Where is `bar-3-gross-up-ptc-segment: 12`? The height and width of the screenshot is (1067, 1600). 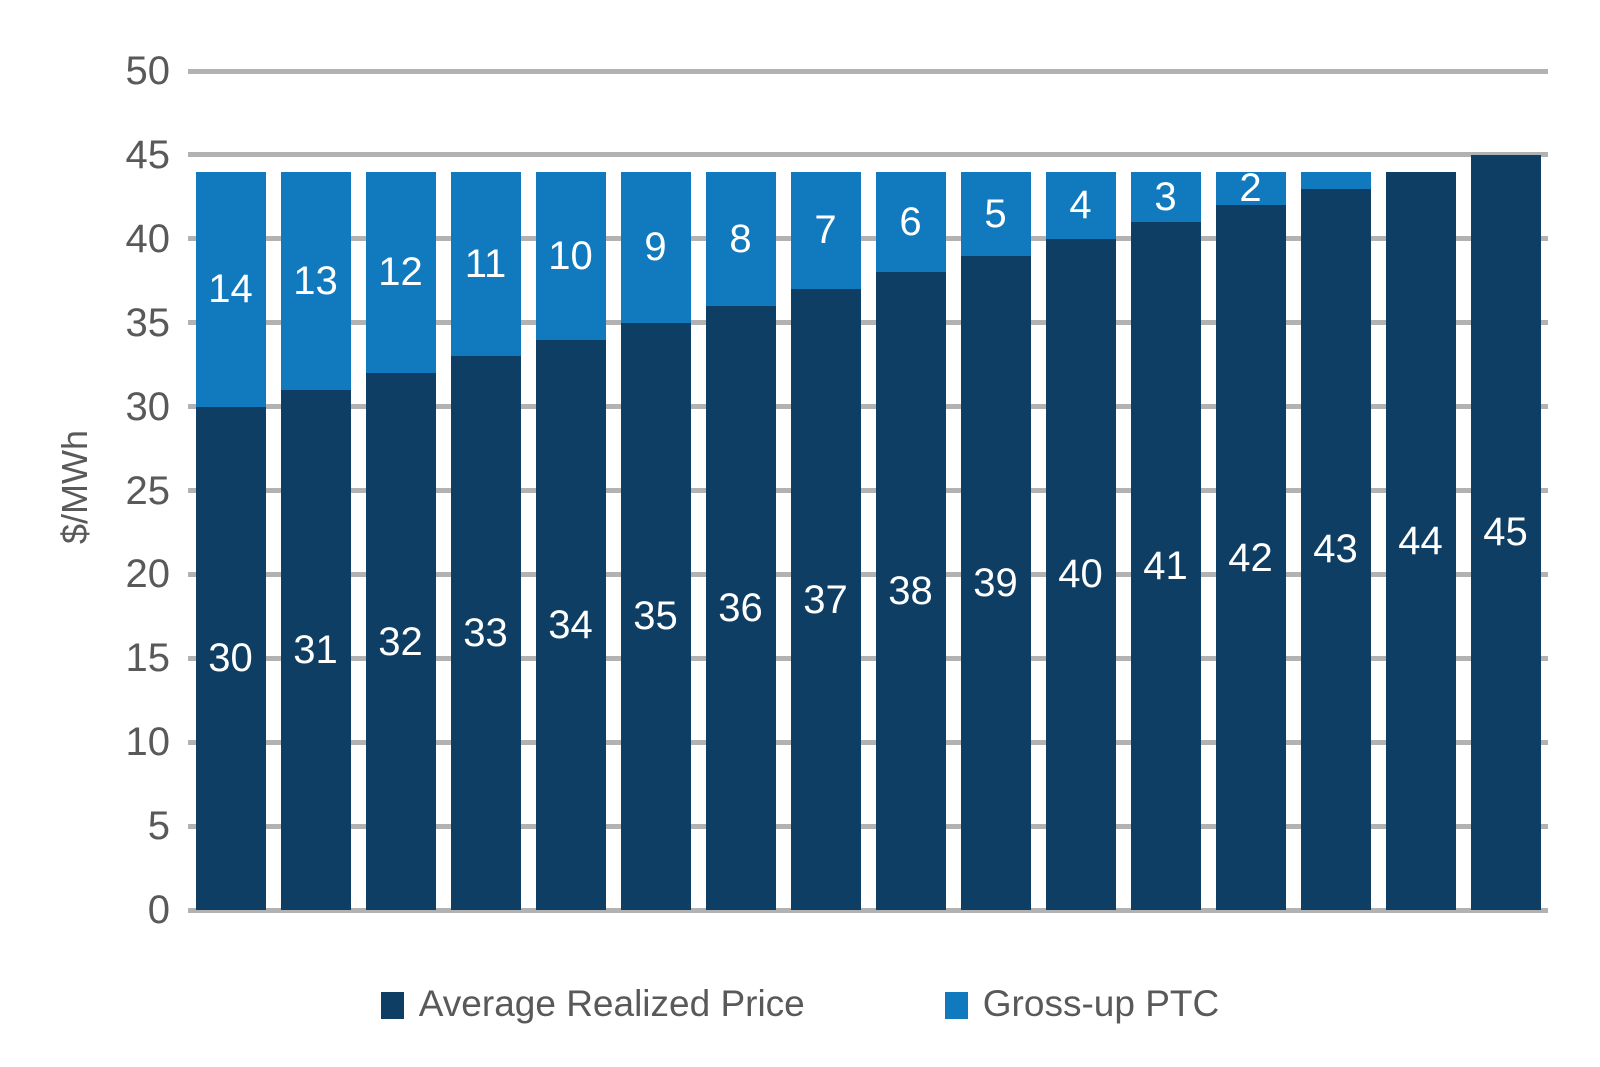 bar-3-gross-up-ptc-segment: 12 is located at coordinates (400, 272).